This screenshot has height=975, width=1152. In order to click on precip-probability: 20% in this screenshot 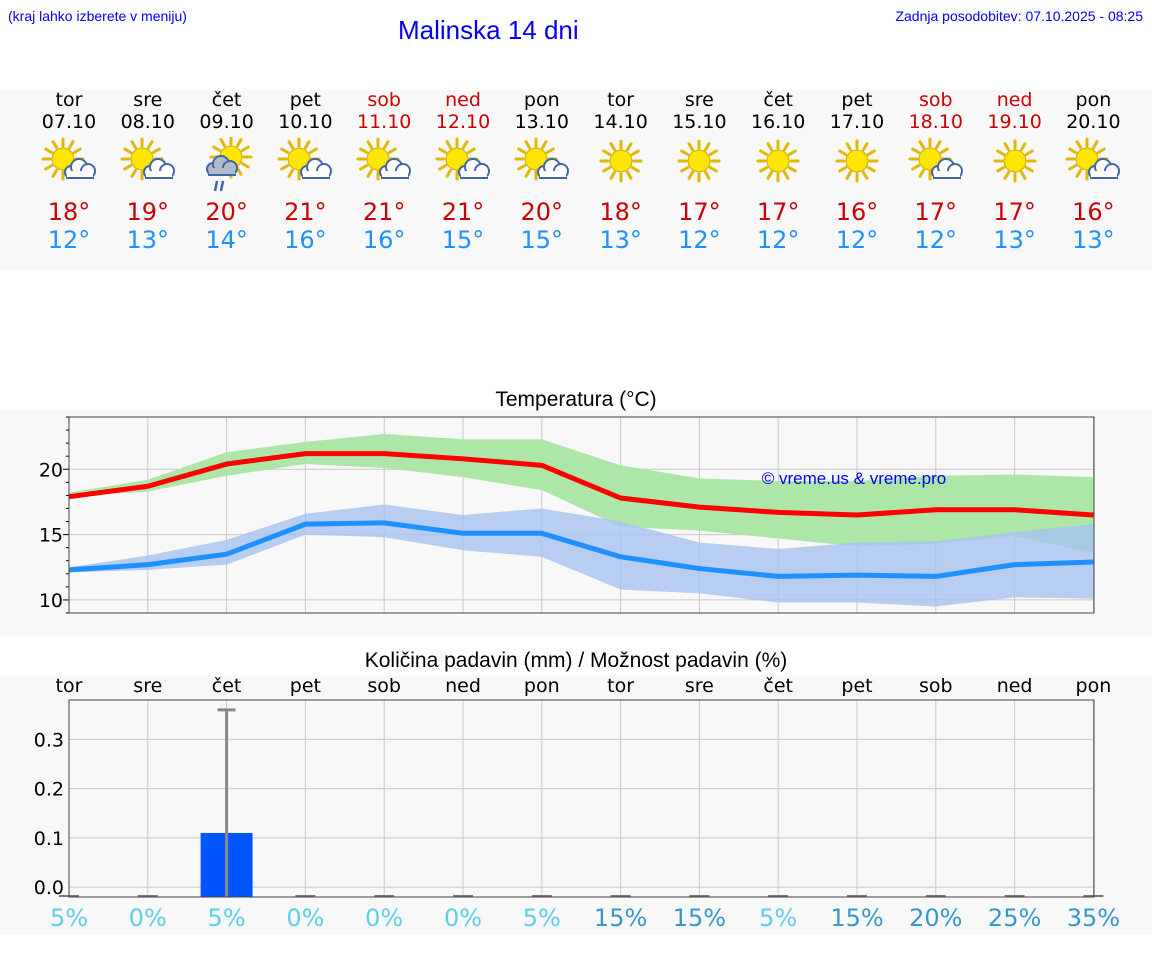, I will do `click(936, 918)`.